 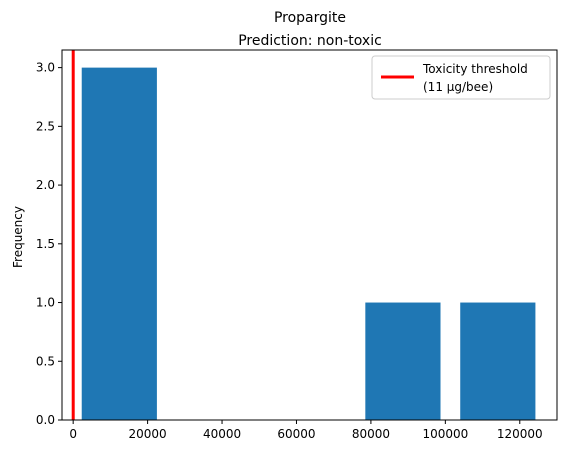 What do you see at coordinates (45, 420) in the screenshot?
I see `y-tick-label: 0.0` at bounding box center [45, 420].